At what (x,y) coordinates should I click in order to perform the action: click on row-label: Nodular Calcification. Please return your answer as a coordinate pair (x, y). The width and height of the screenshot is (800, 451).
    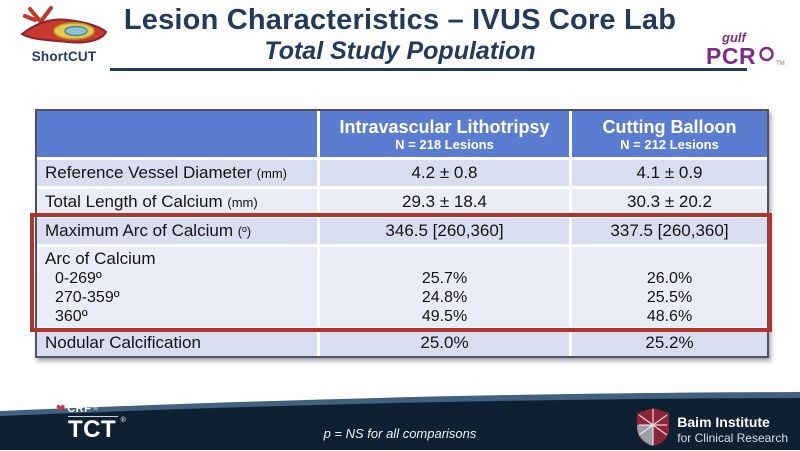
    Looking at the image, I should click on (178, 341).